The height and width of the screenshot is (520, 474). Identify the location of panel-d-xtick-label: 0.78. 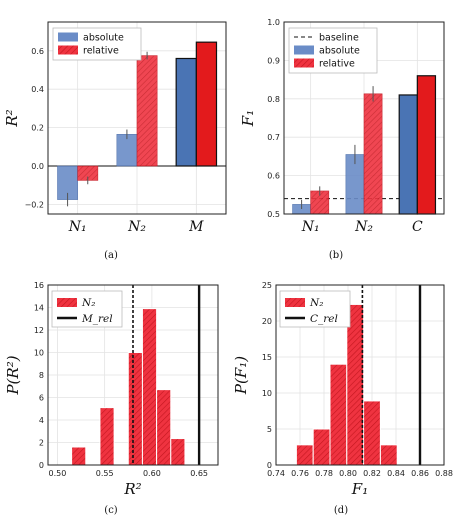
(324, 473).